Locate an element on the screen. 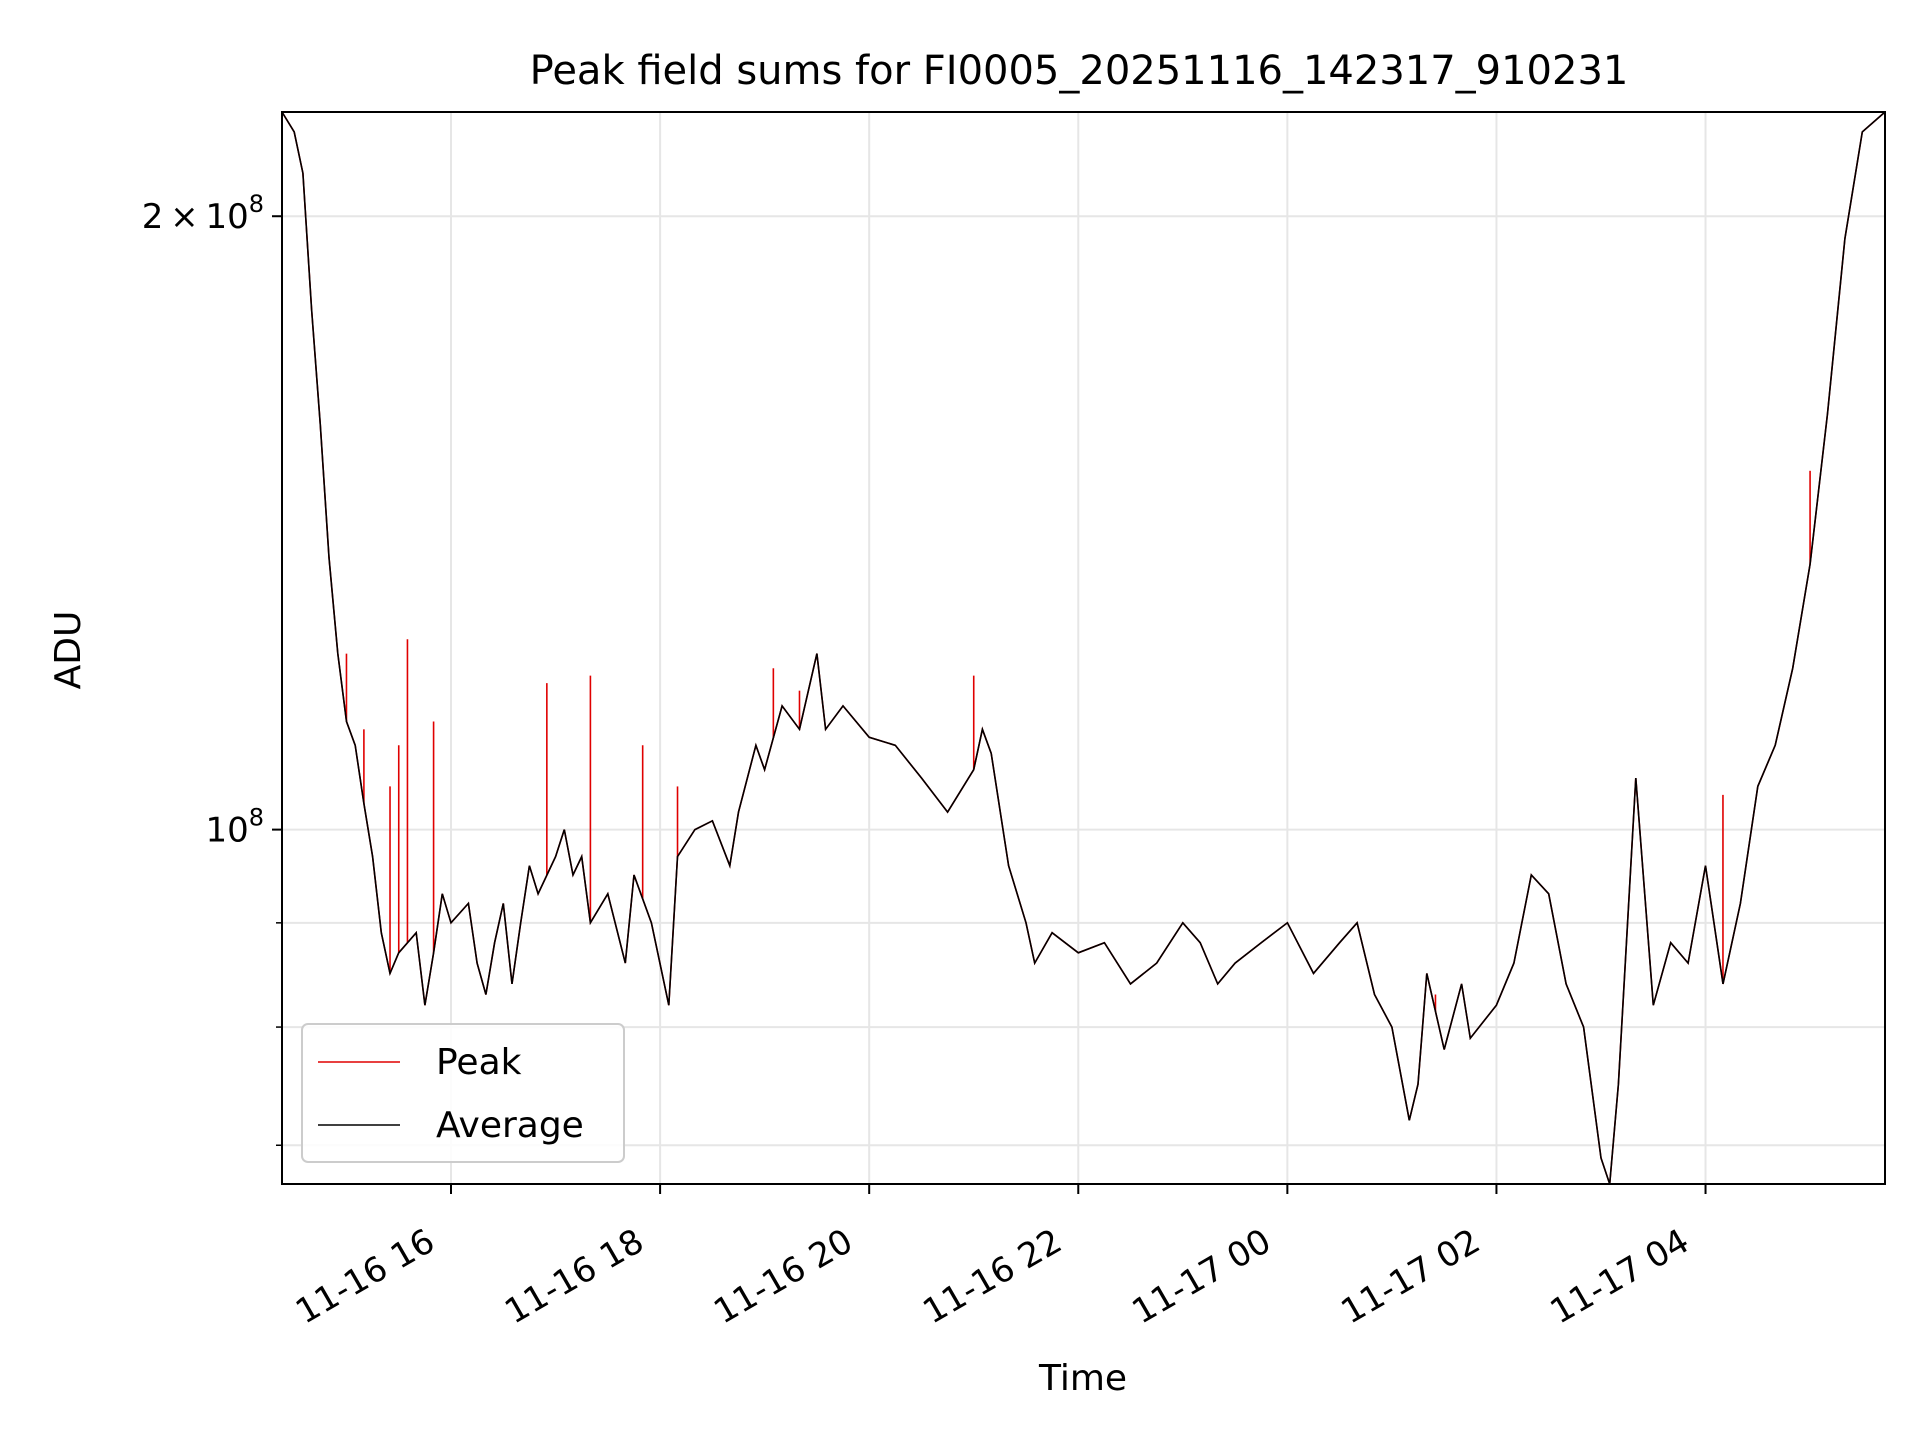 This screenshot has height=1440, width=1920. y-tick-label: 108 is located at coordinates (234, 827).